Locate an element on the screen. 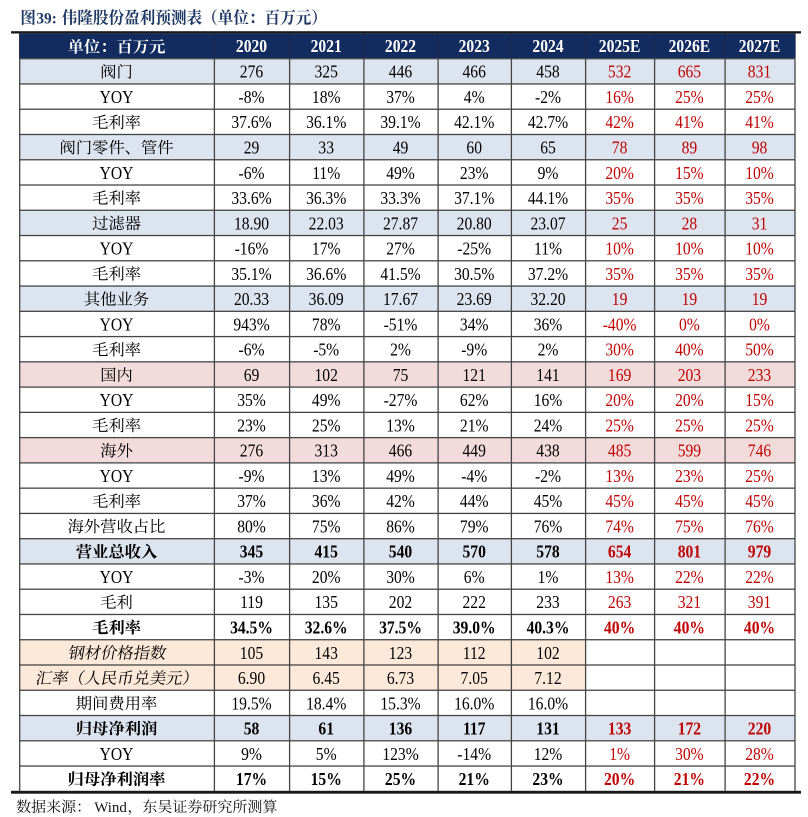 This screenshot has height=817, width=808. svg-text: 801 is located at coordinates (689, 552).